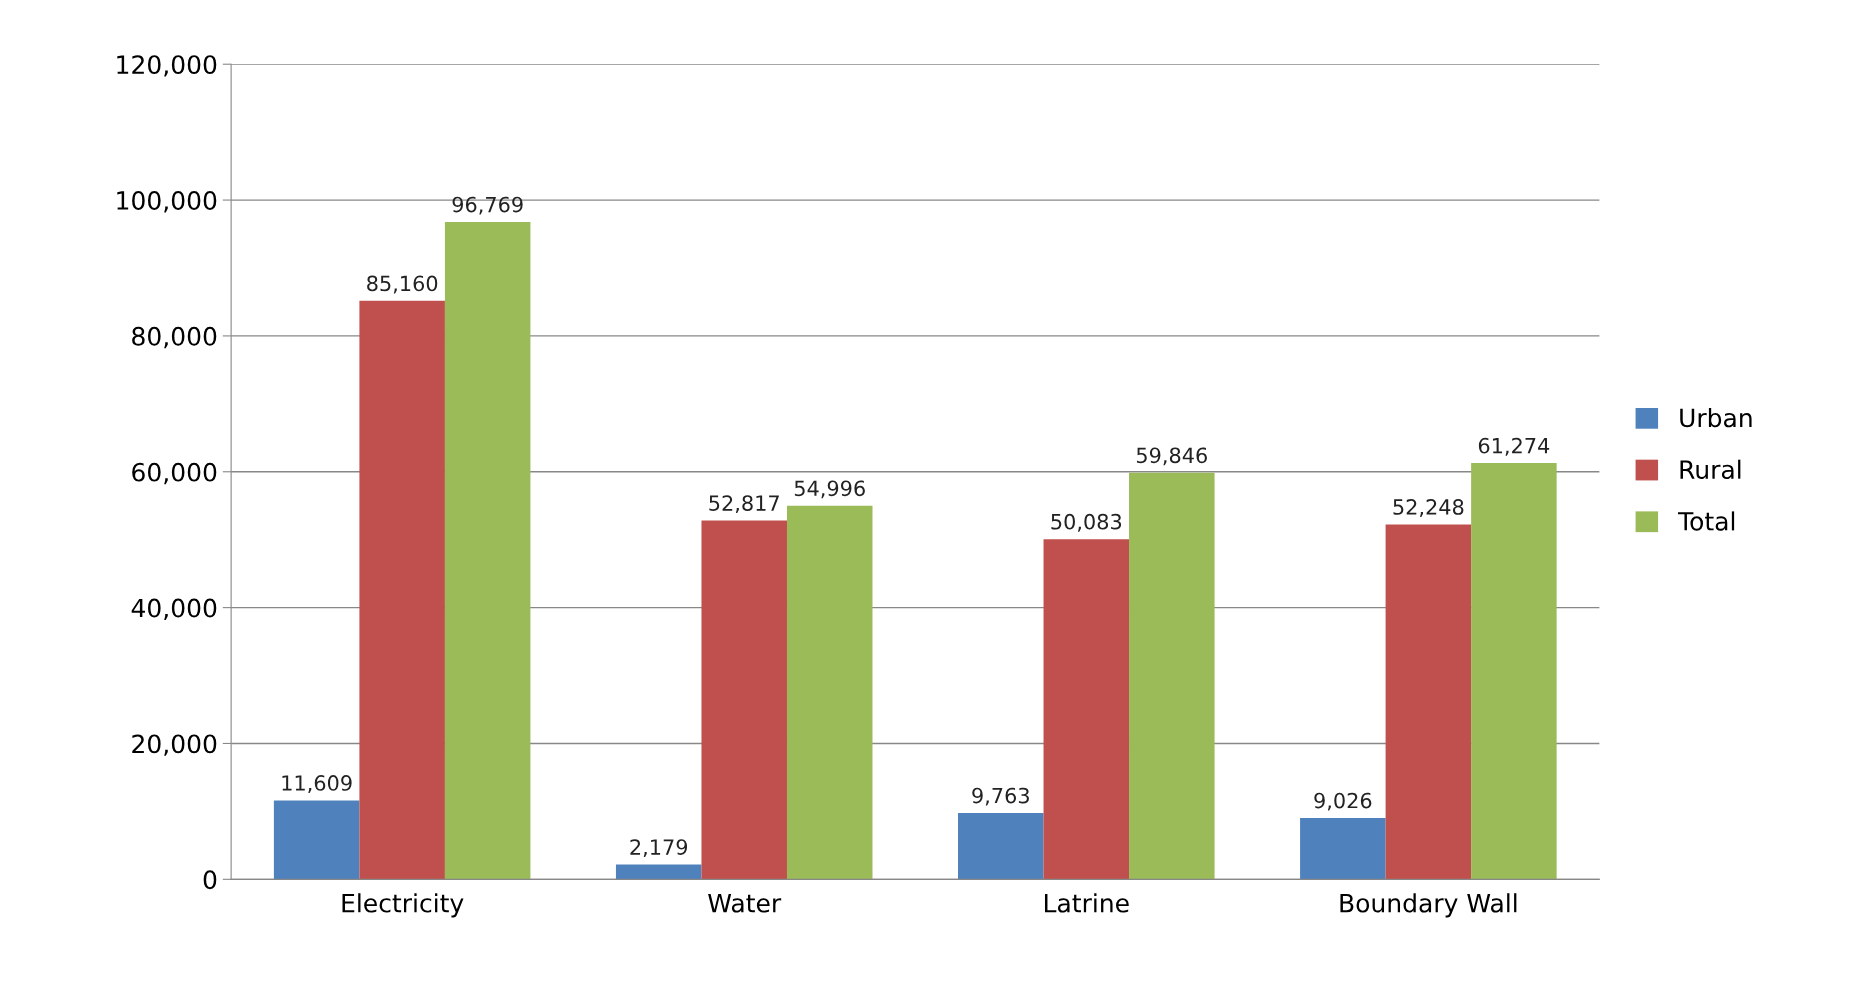  Describe the element at coordinates (402, 284) in the screenshot. I see `text: 85,160` at that location.